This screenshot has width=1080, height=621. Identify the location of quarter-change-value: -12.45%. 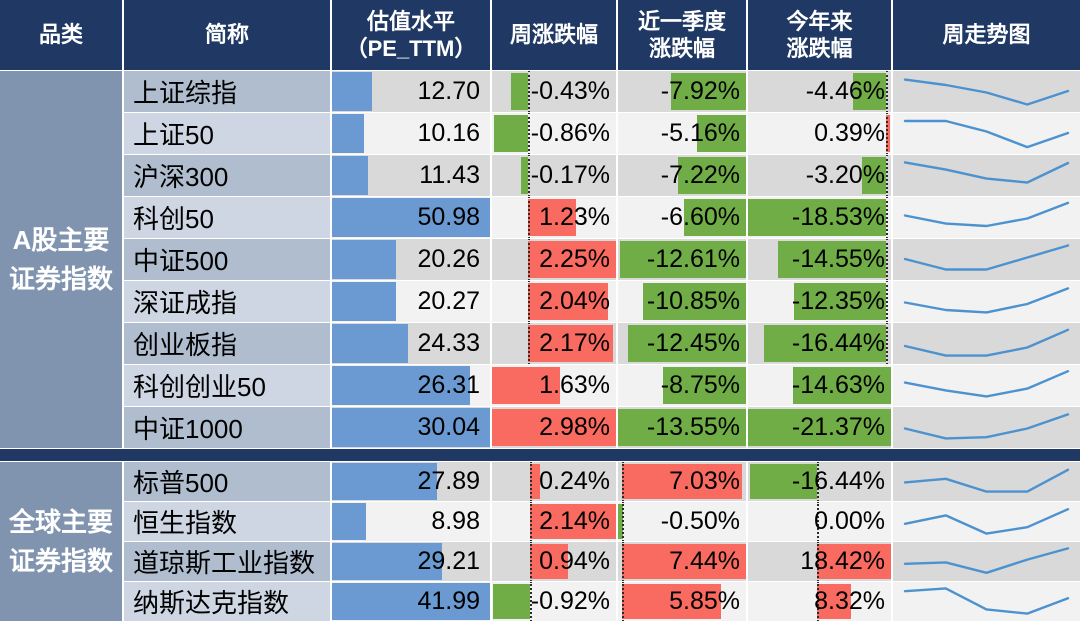
(693, 343).